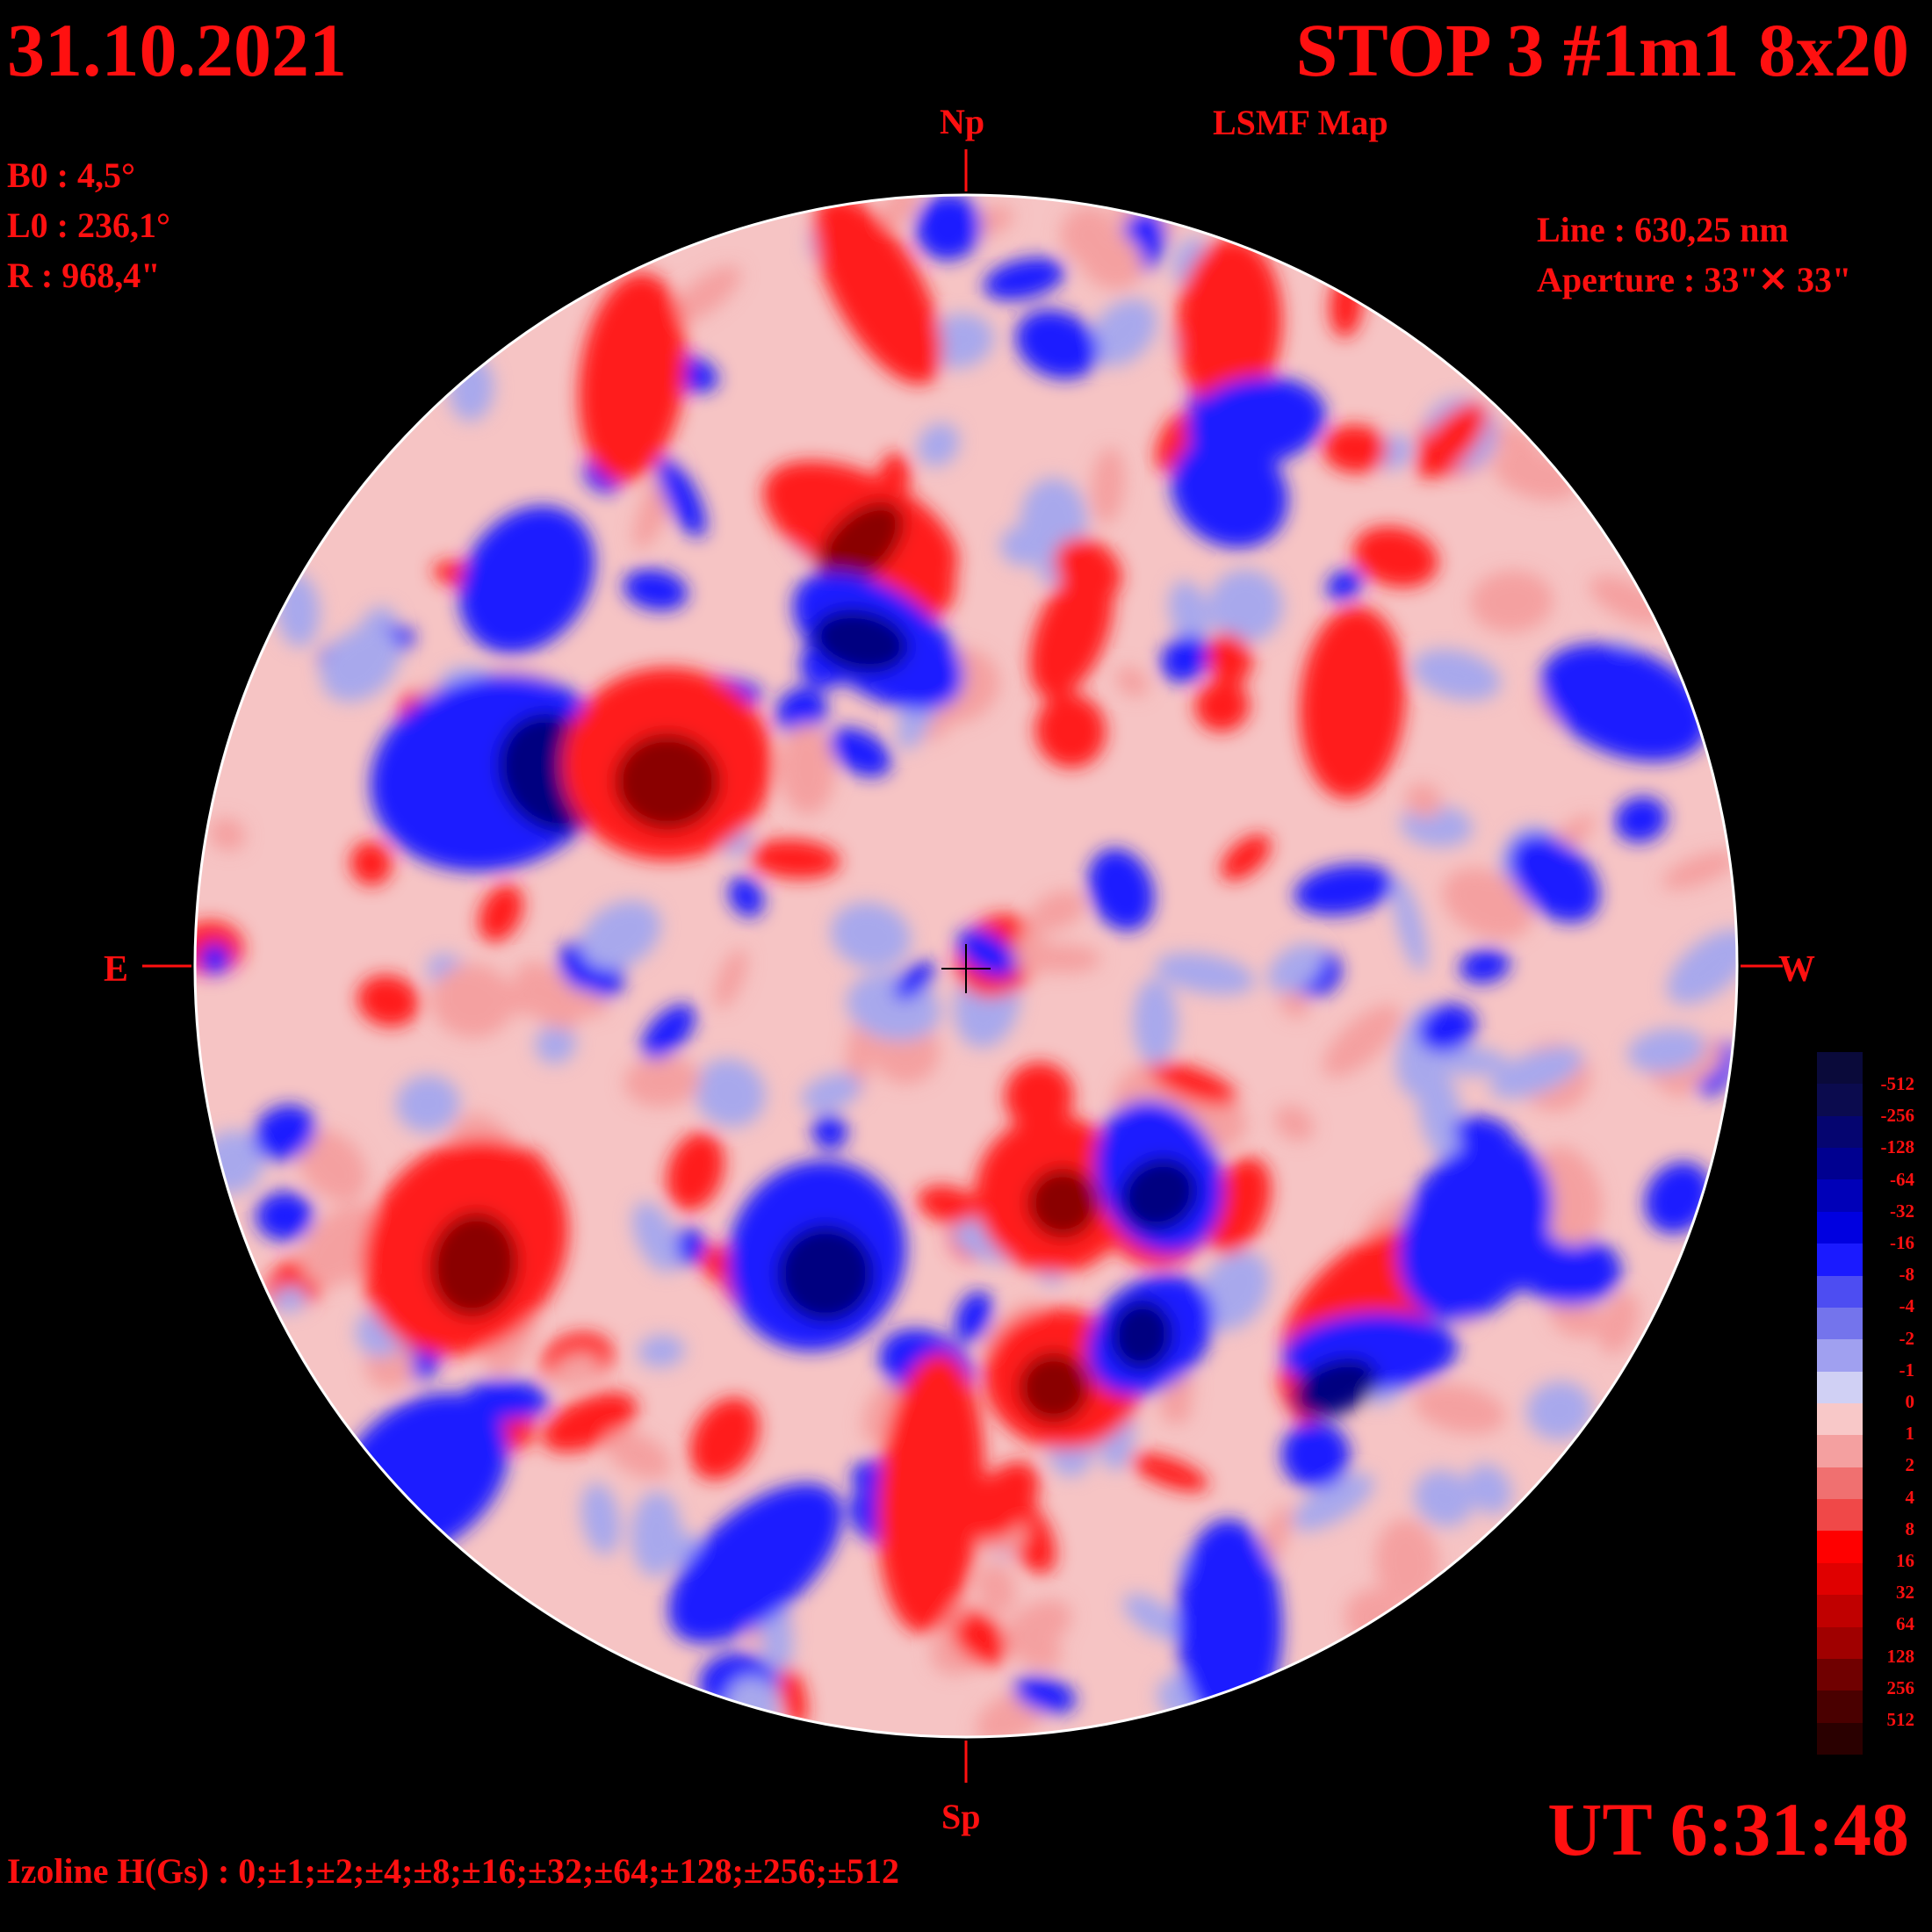 This screenshot has width=1932, height=1932. I want to click on param-l0: L0 : 236,1°, so click(89, 225).